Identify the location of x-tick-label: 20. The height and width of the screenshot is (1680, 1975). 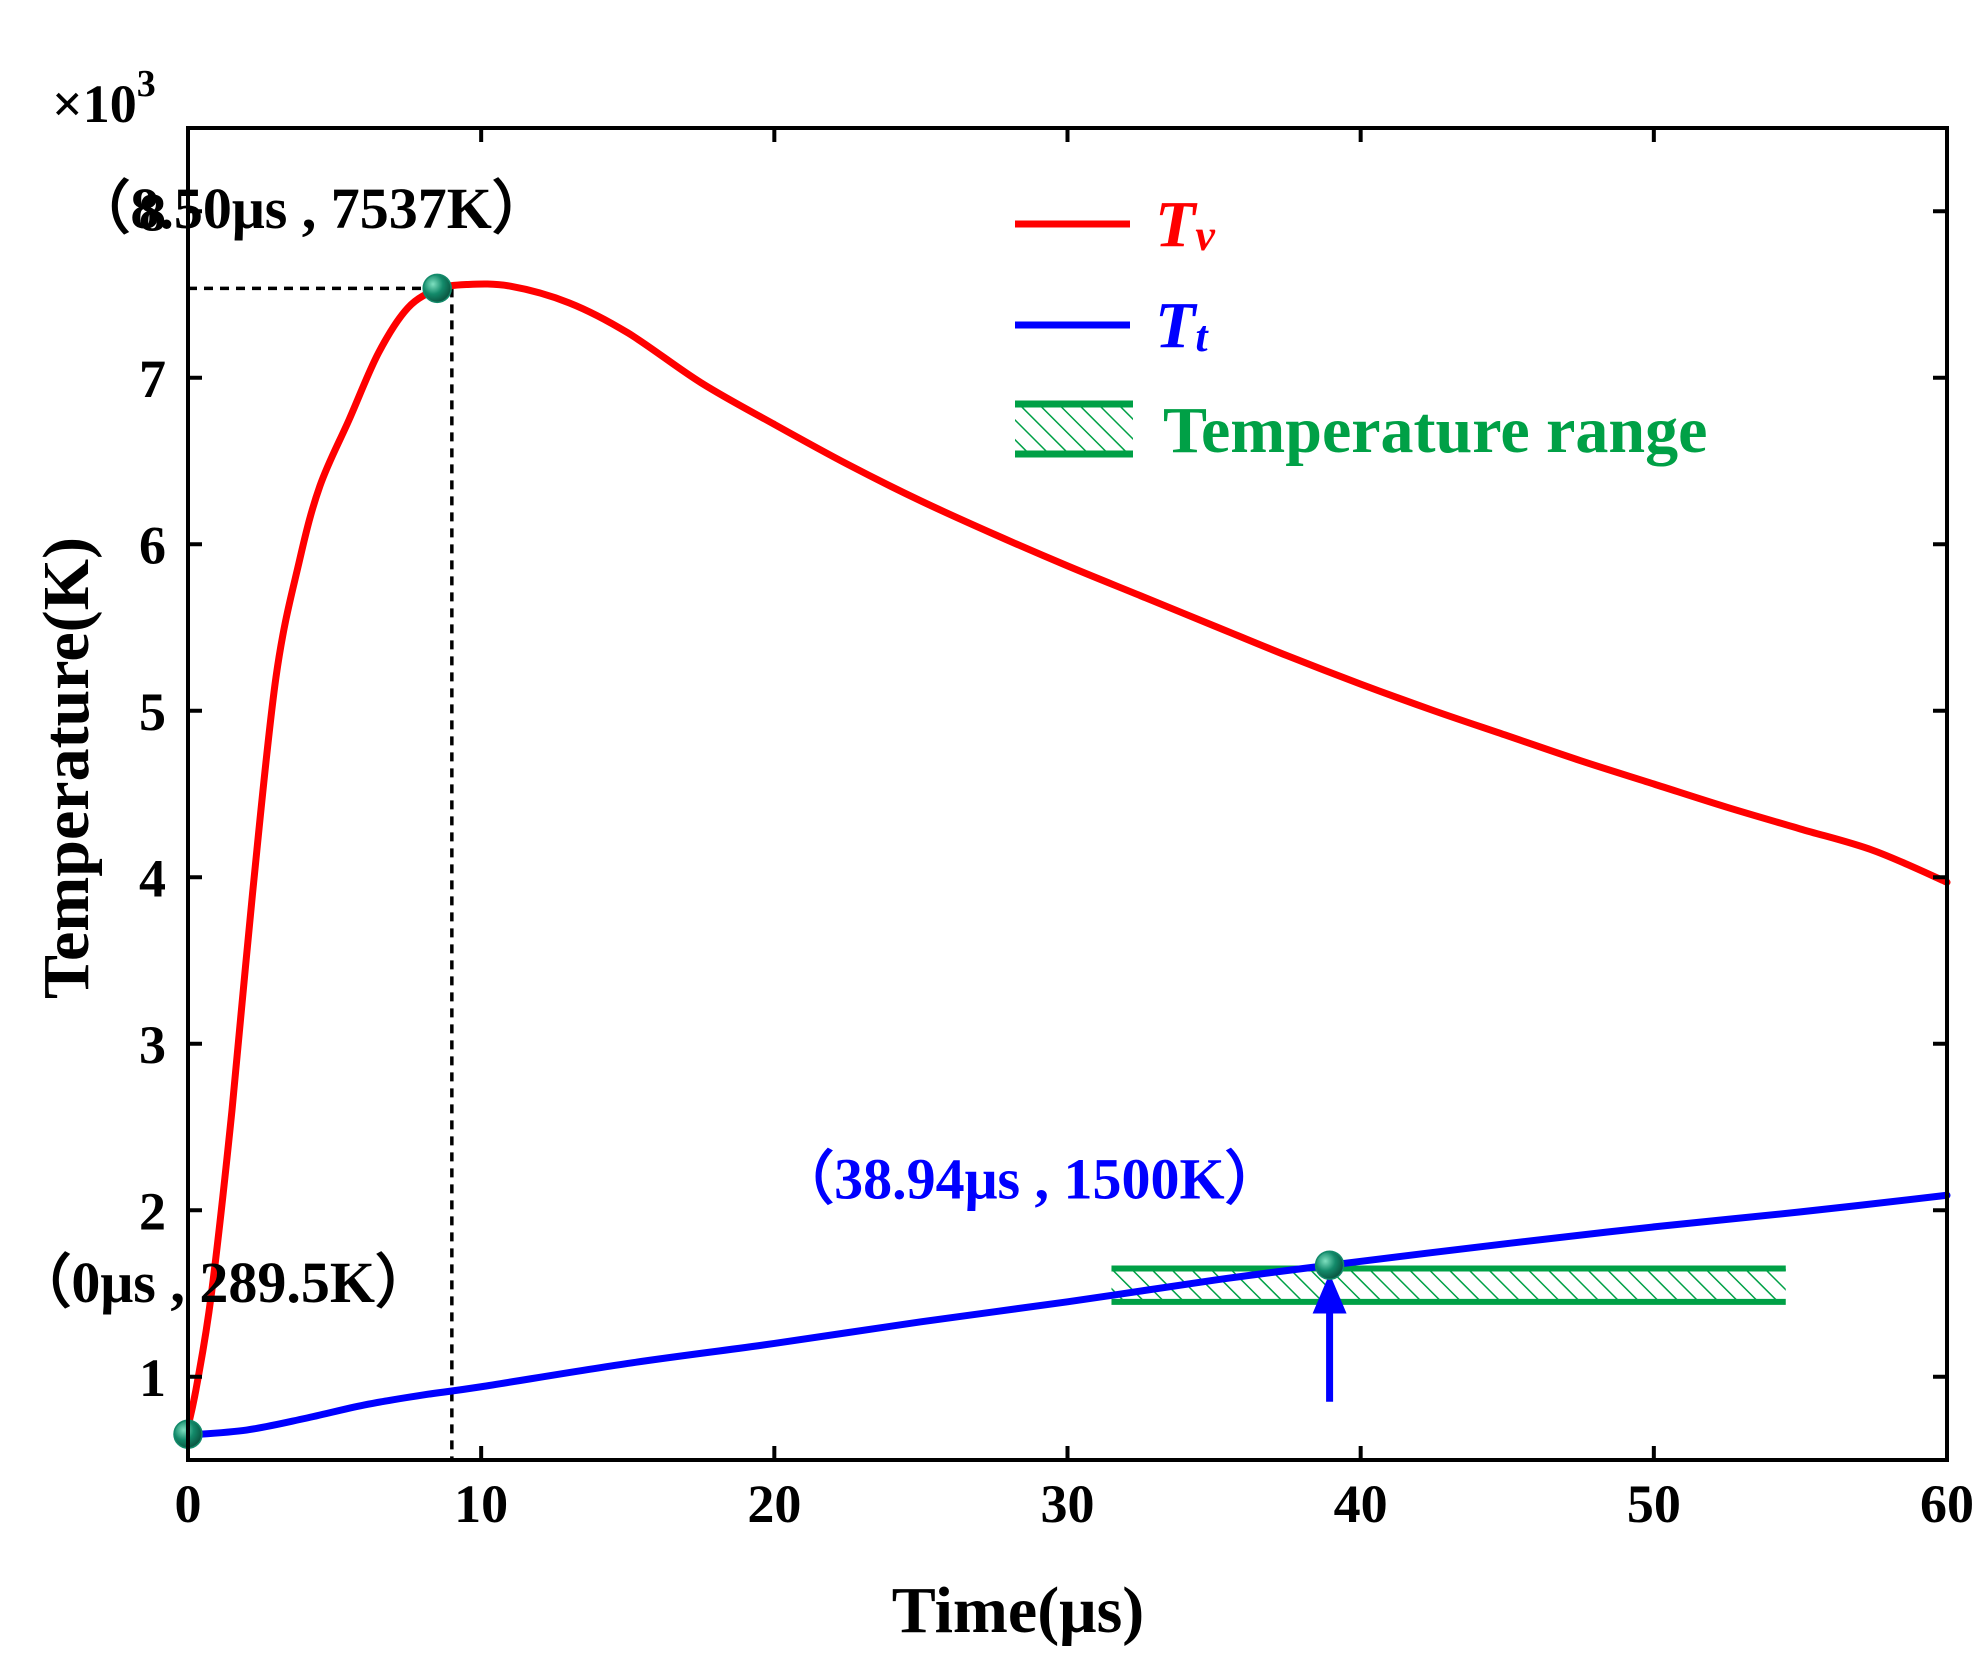
(774, 1504).